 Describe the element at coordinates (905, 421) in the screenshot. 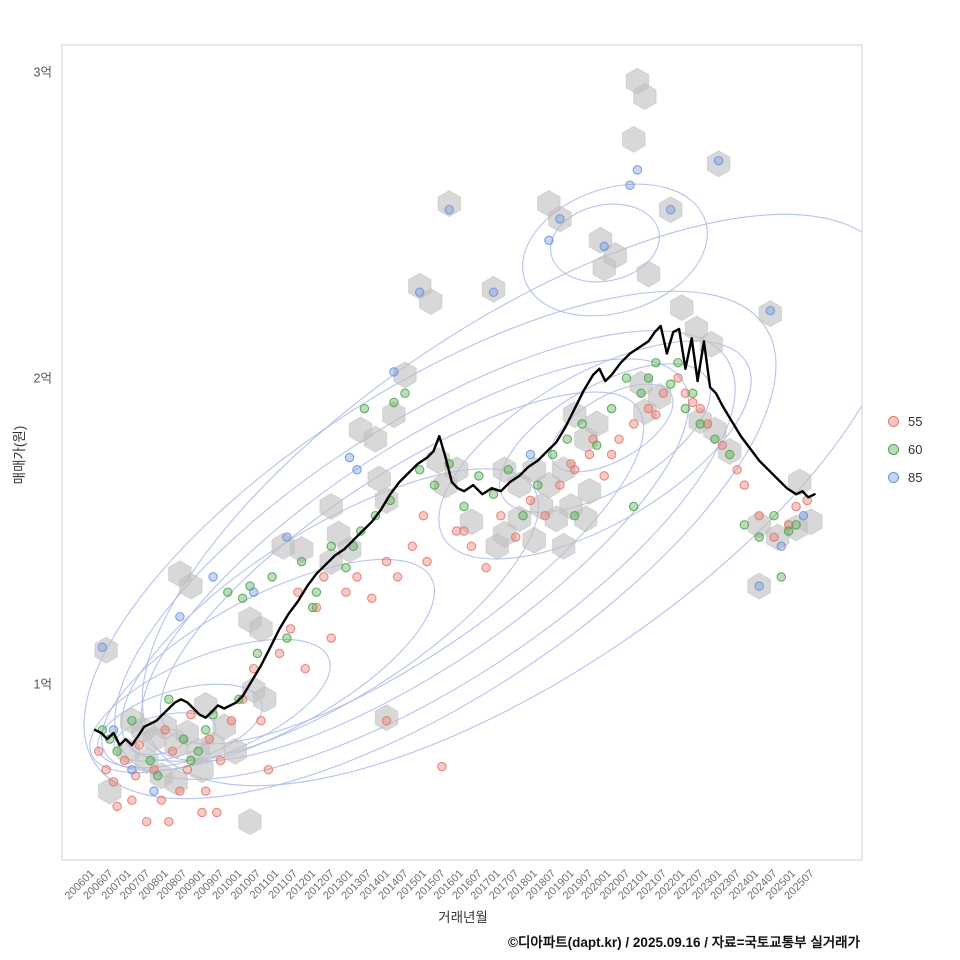

I see `legend-item-55: 55` at that location.